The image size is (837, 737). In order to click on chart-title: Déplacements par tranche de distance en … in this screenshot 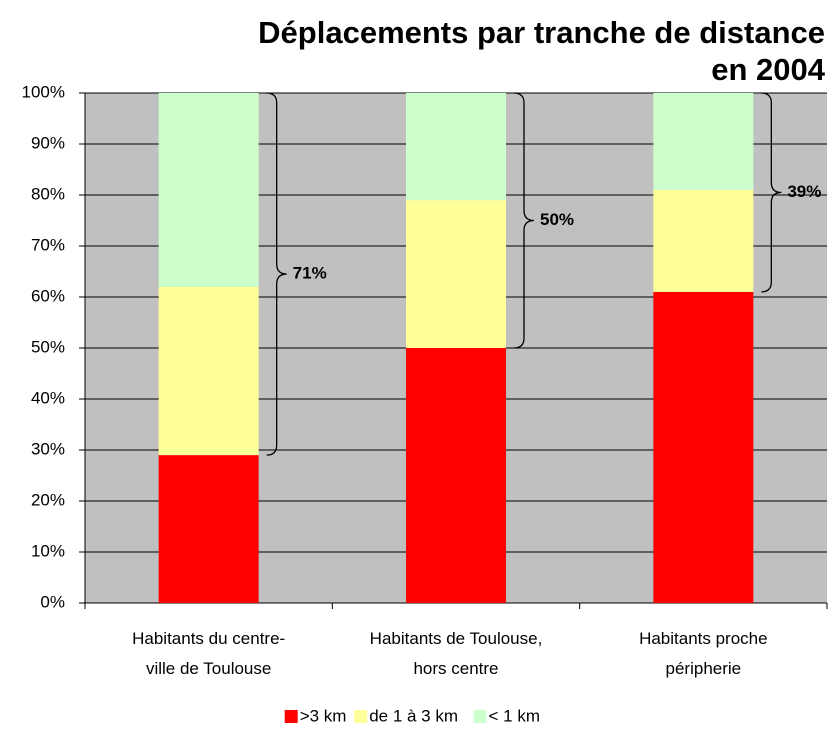, I will do `click(541, 51)`.